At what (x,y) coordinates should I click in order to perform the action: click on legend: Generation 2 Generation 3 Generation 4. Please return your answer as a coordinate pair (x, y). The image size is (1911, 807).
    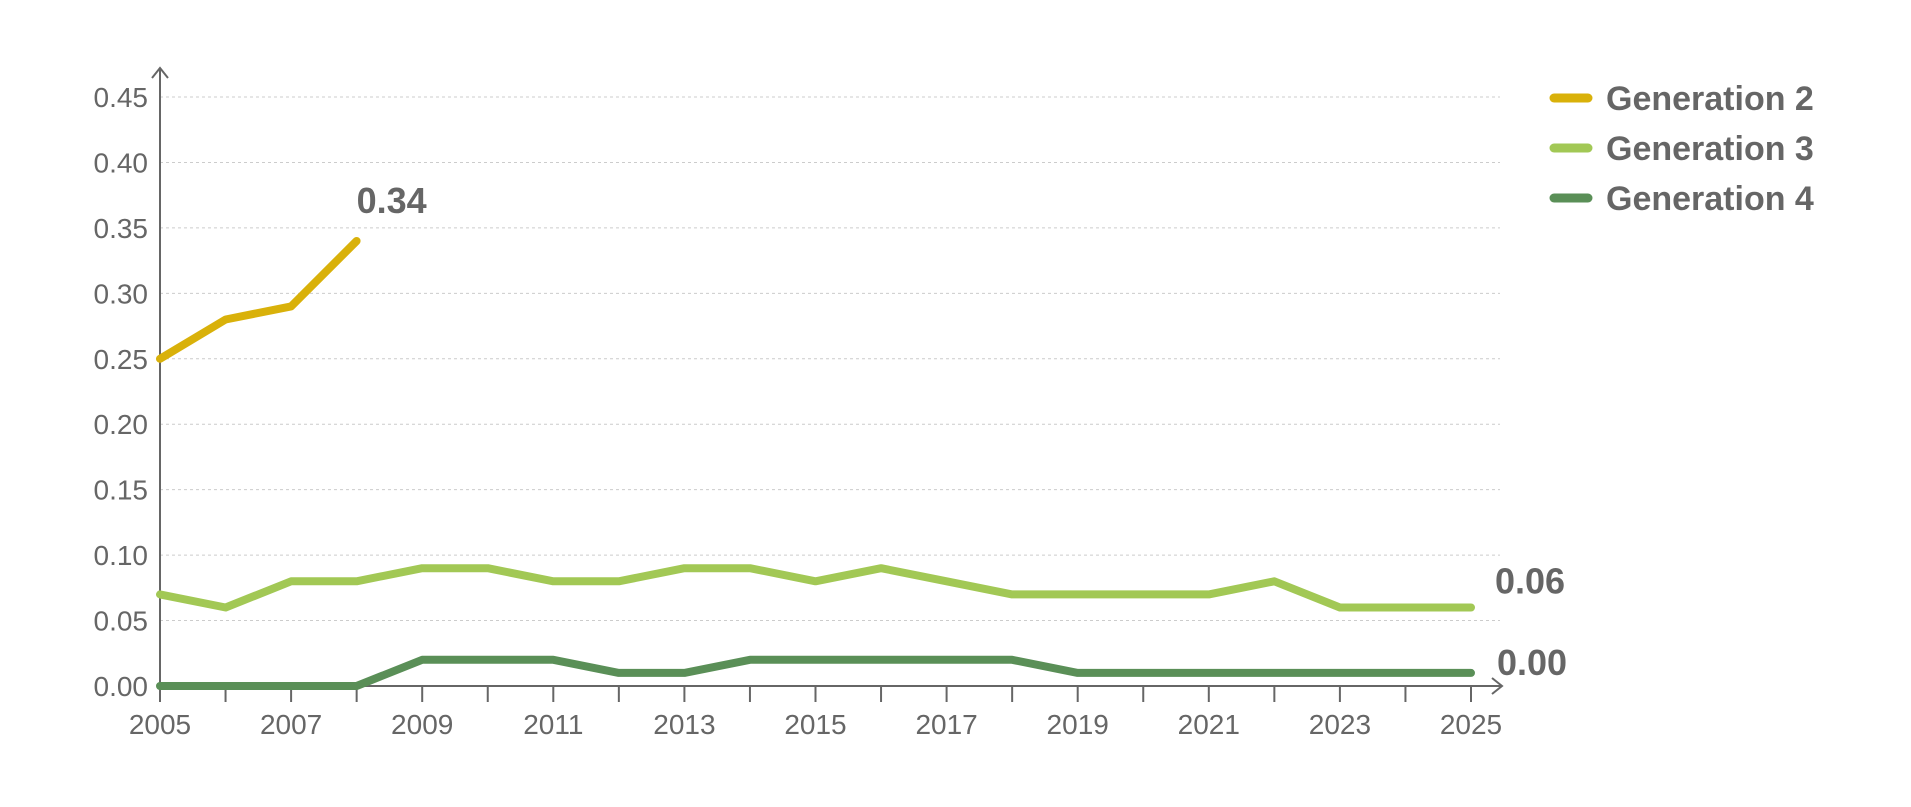
    Looking at the image, I should click on (1681, 149).